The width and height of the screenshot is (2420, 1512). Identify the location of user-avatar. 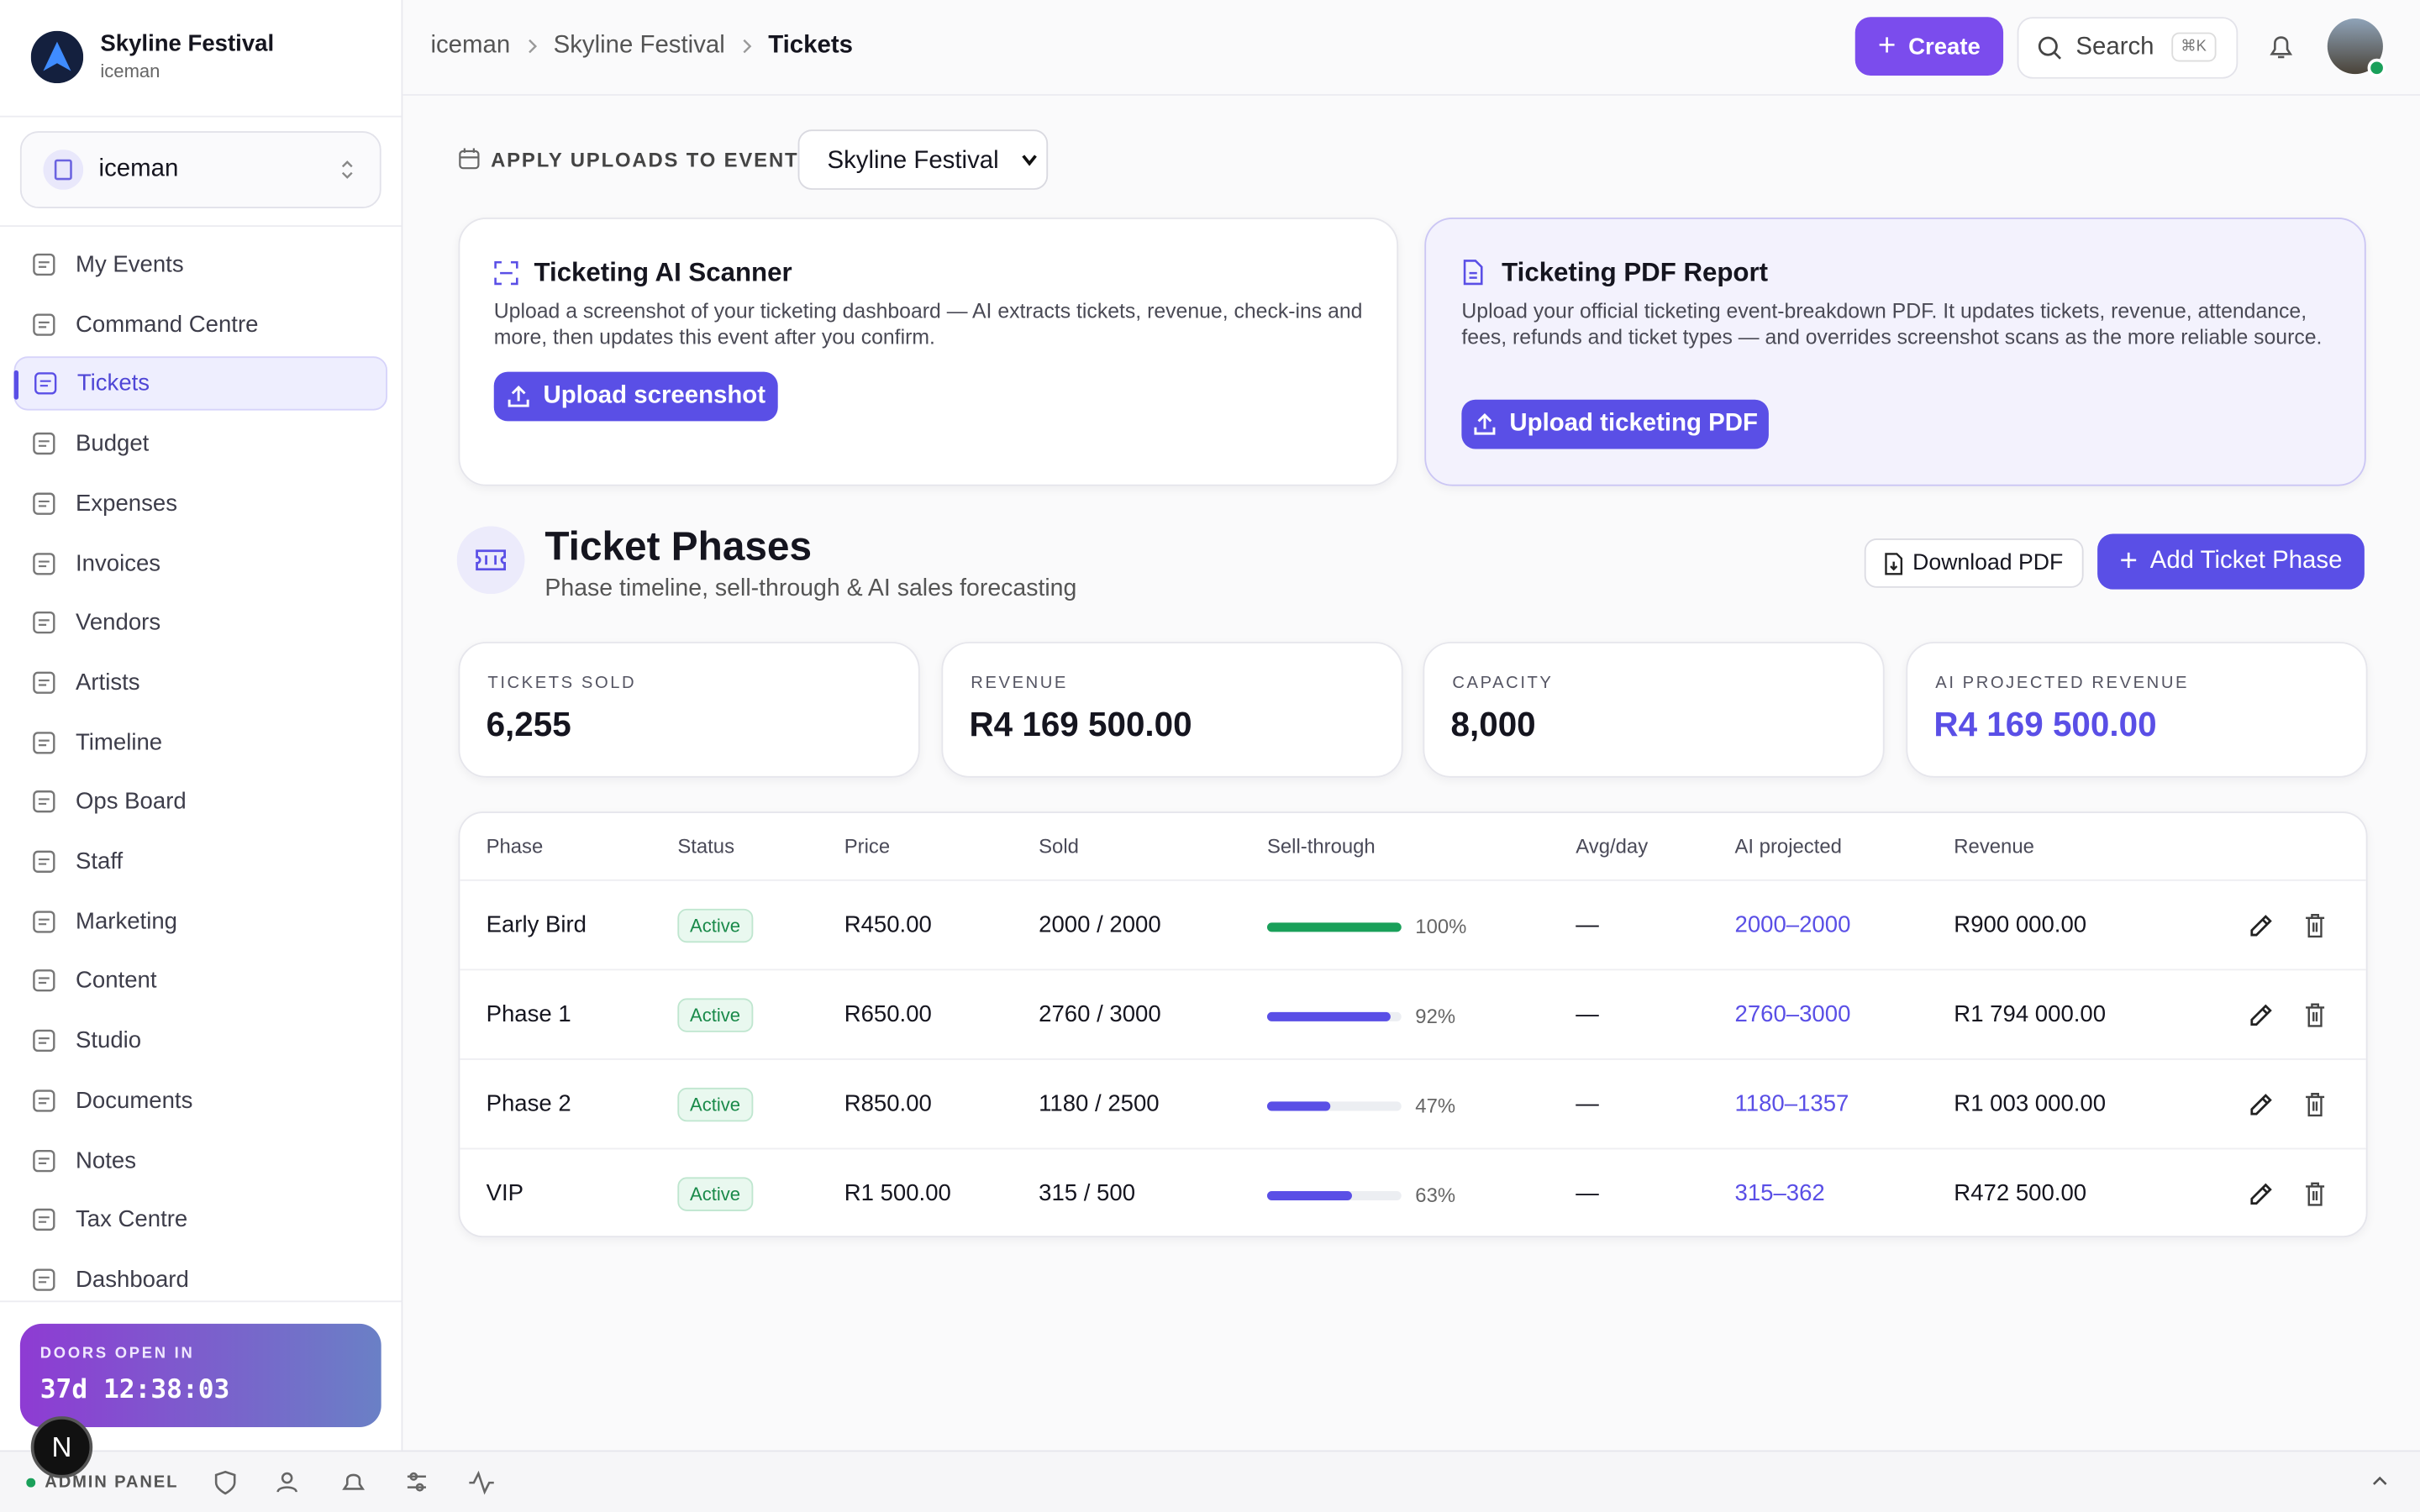
(2356, 47).